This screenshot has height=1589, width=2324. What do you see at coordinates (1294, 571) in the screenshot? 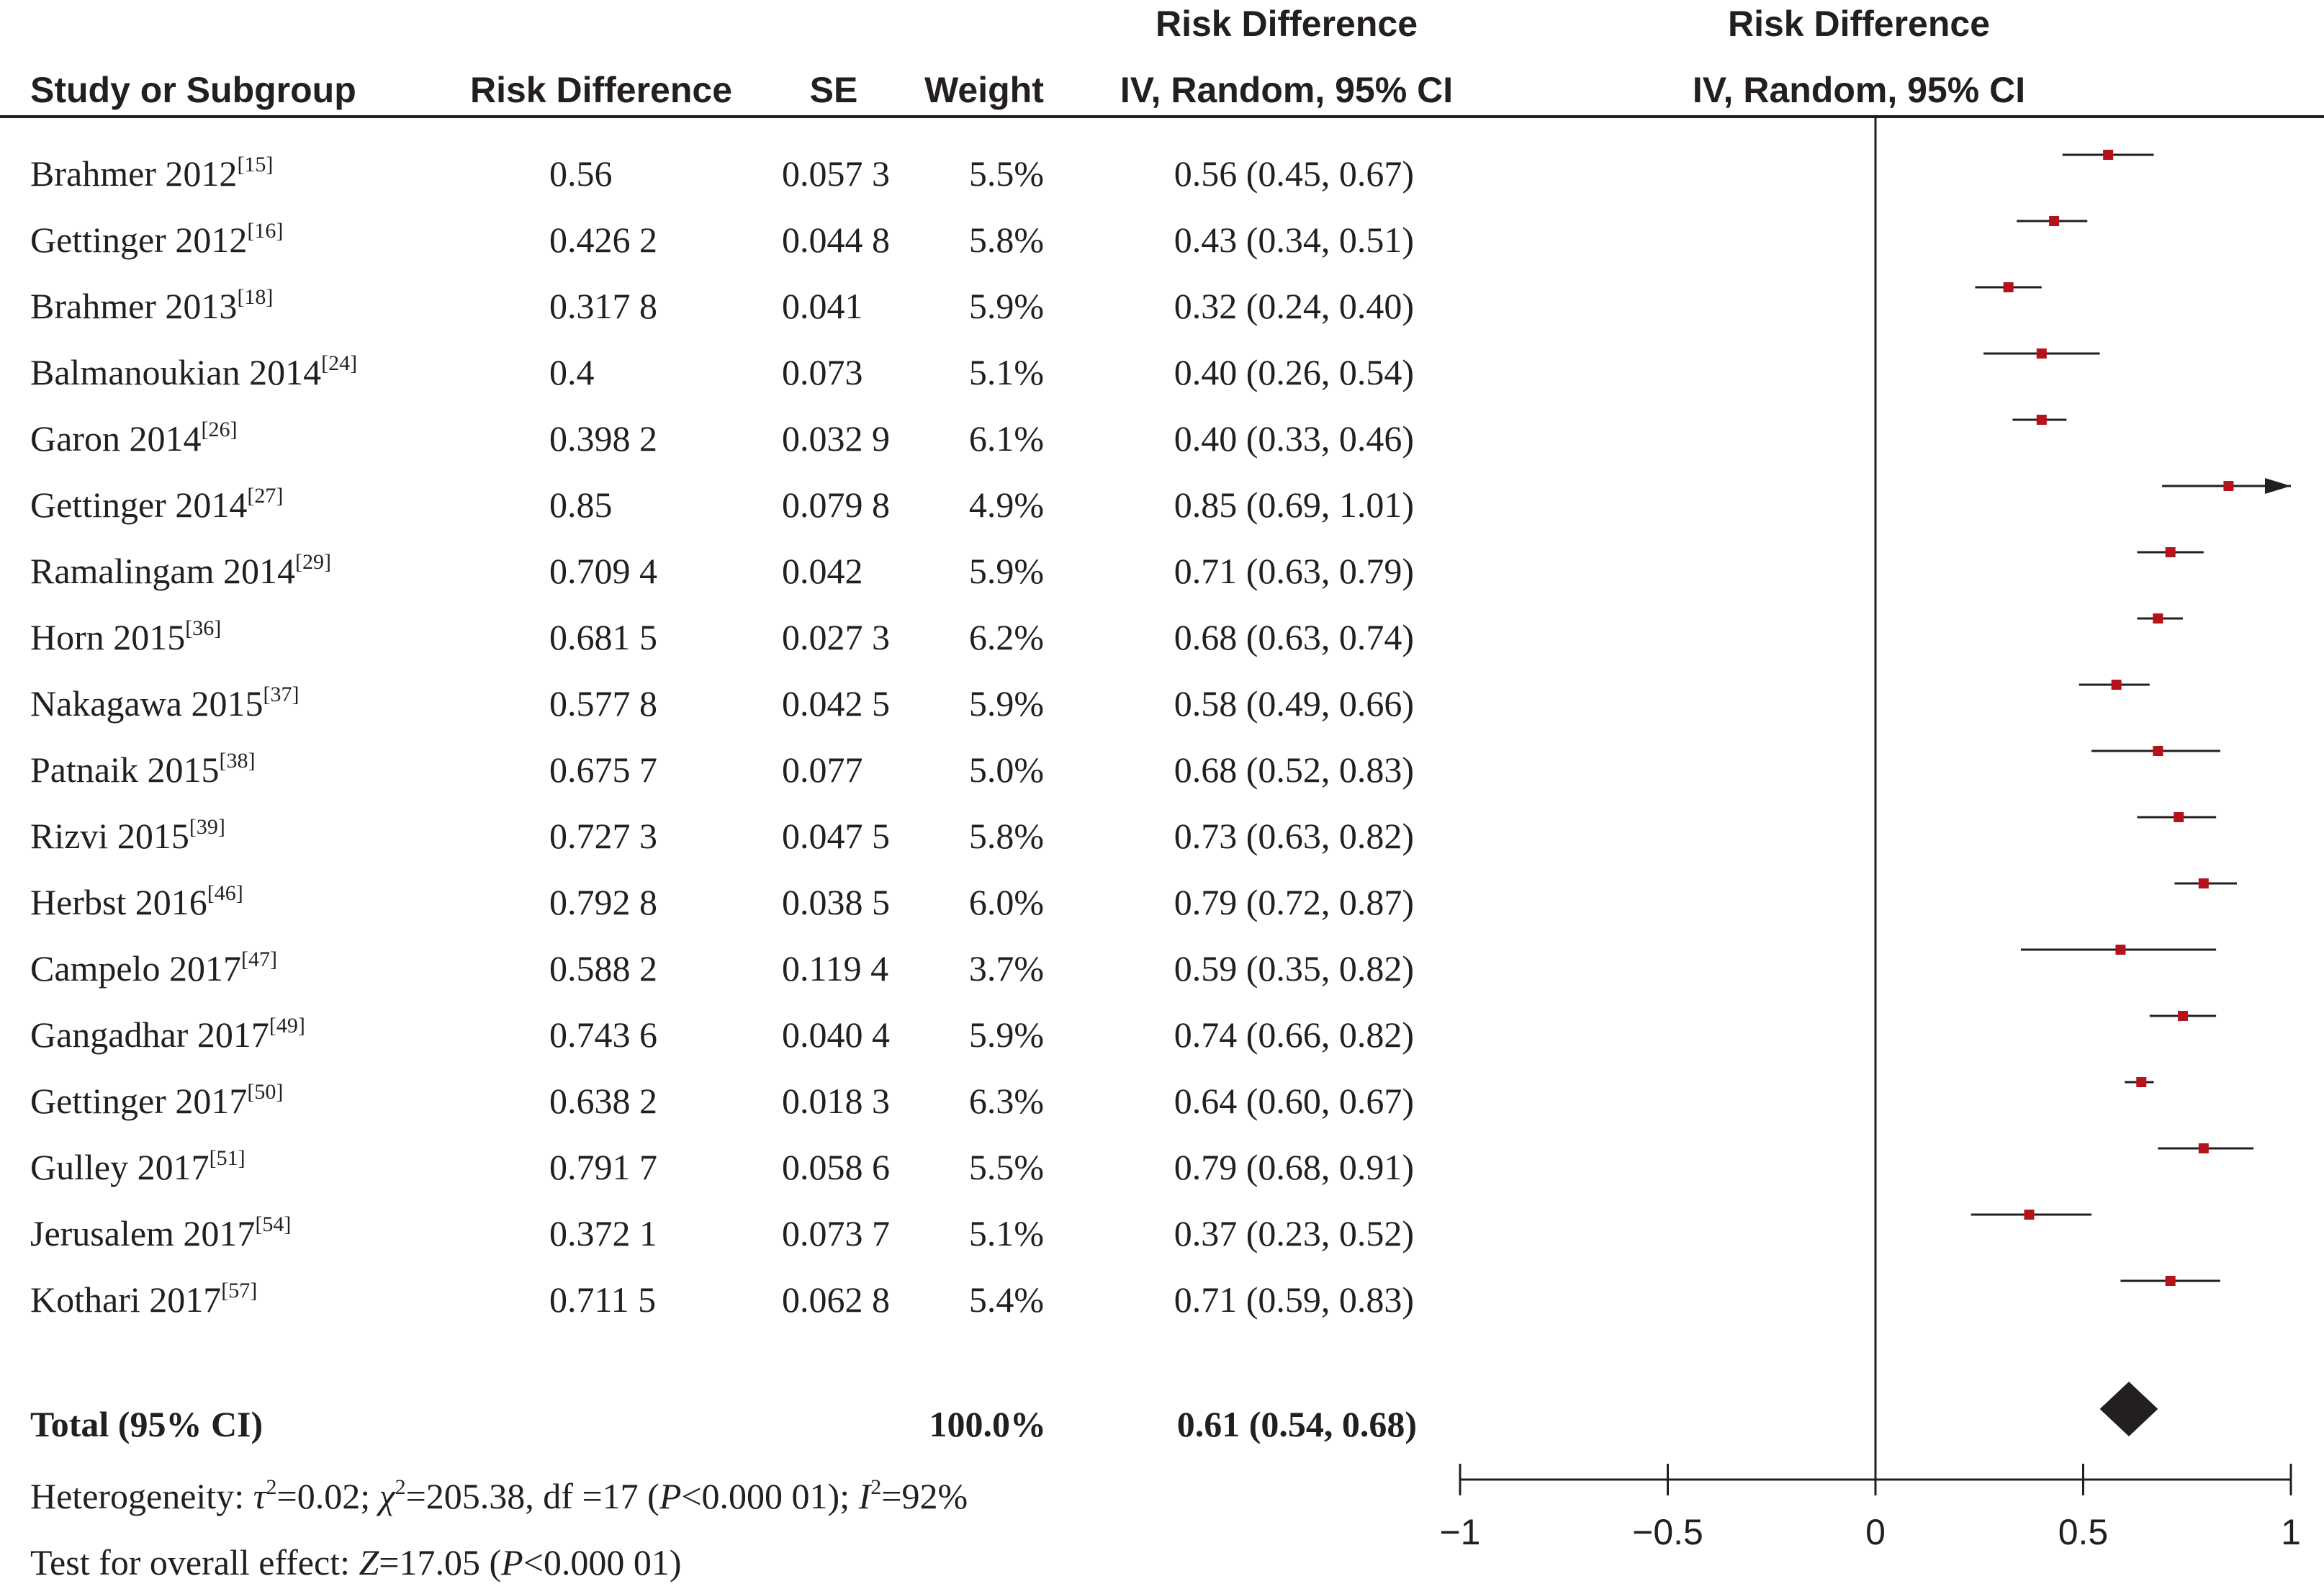
I see `ci-value: 0.71 (0.63, 0.79)` at bounding box center [1294, 571].